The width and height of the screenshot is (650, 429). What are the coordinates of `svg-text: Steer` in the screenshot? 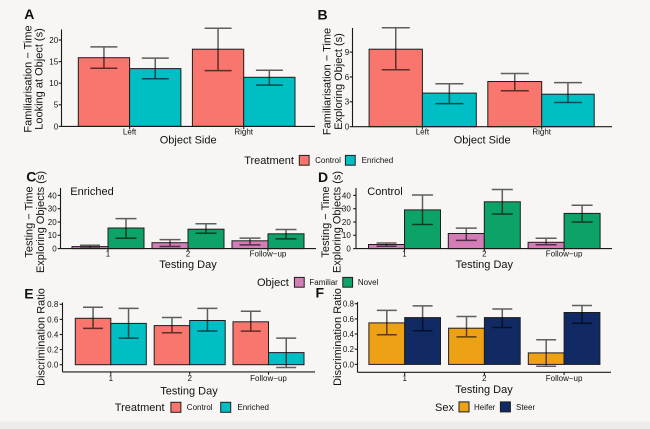 It's located at (525, 407).